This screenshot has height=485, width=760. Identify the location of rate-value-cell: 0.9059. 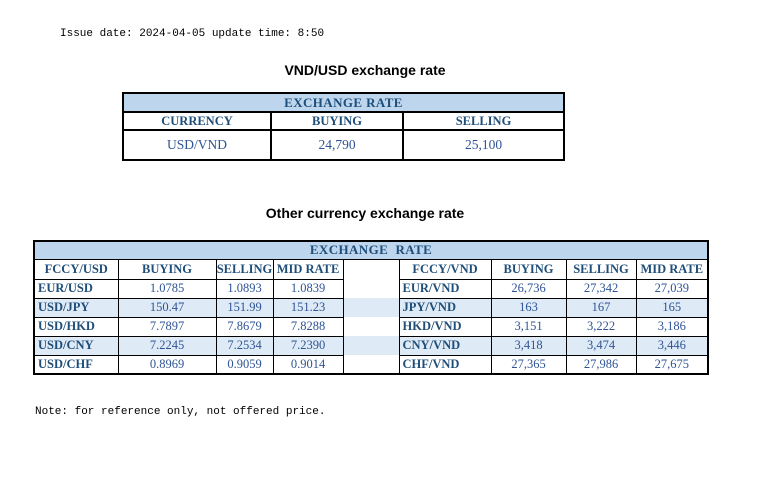
(244, 364).